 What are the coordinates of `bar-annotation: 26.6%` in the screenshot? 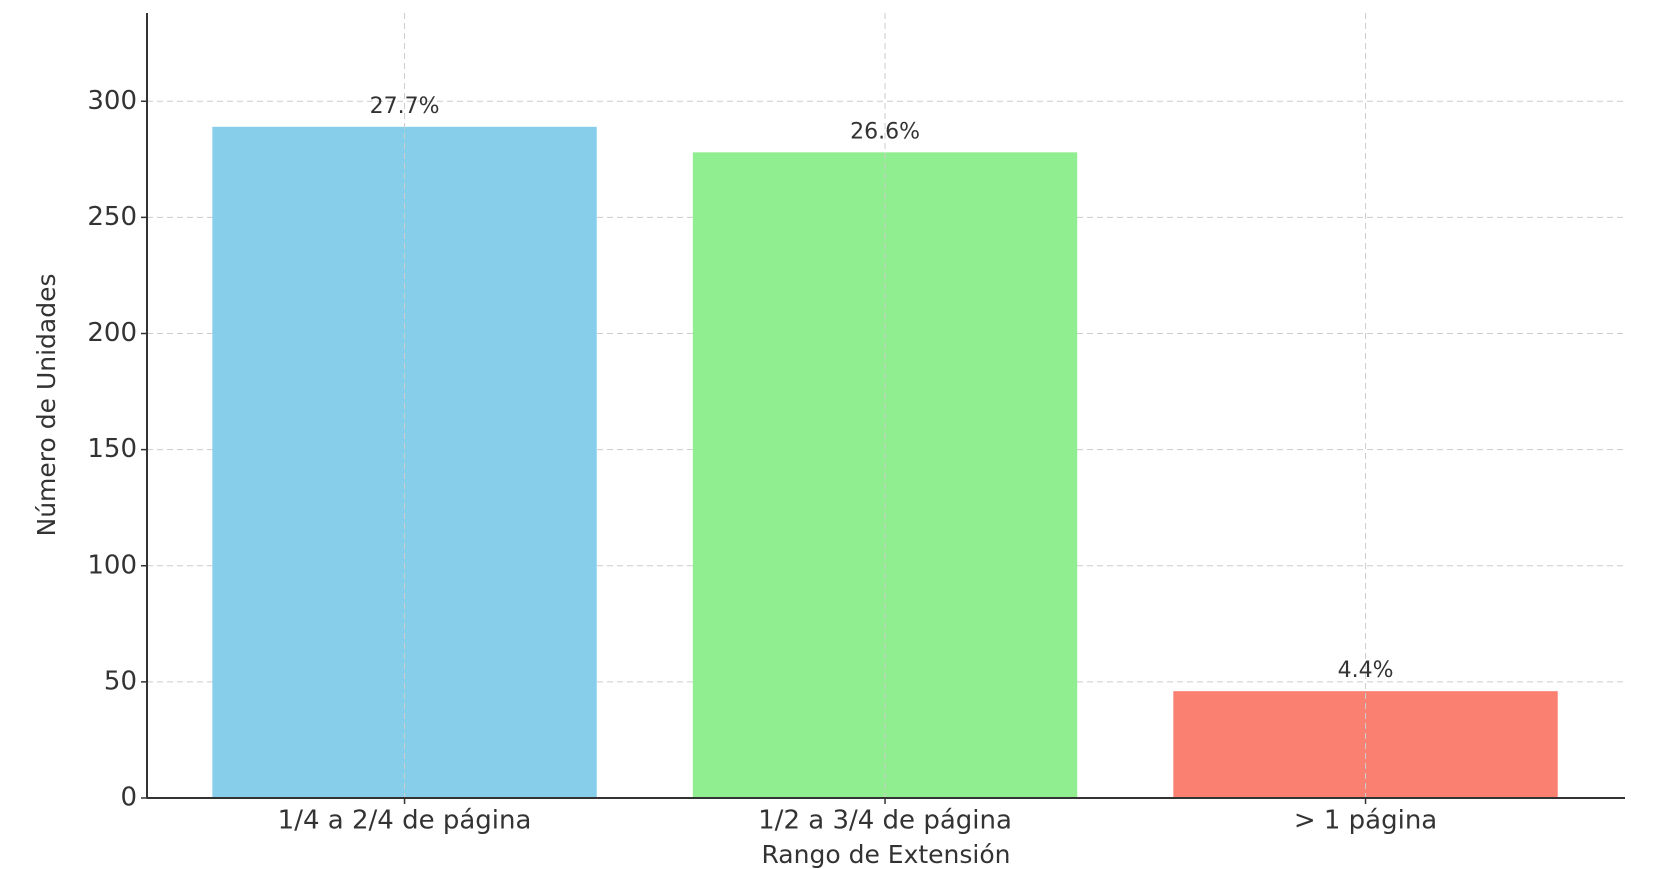 It's located at (885, 131).